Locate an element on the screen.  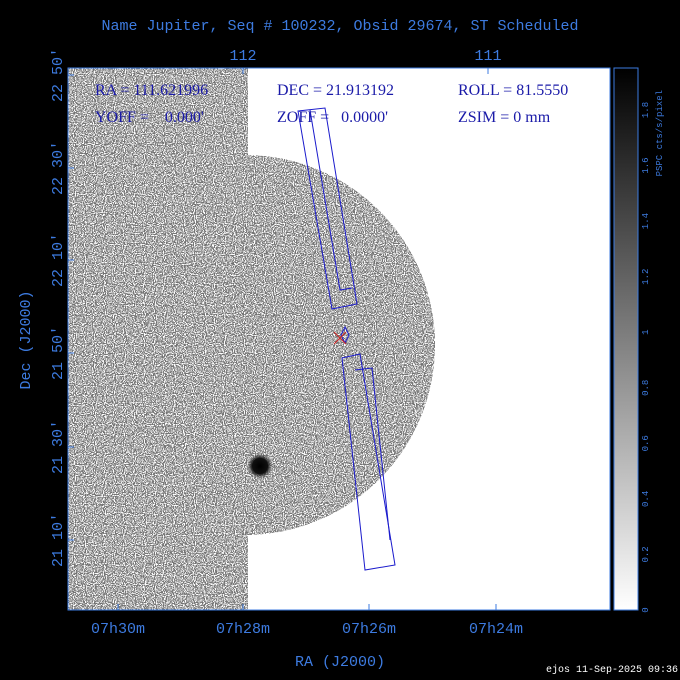
info-text: ZOFF = 0.0000' is located at coordinates (332, 117).